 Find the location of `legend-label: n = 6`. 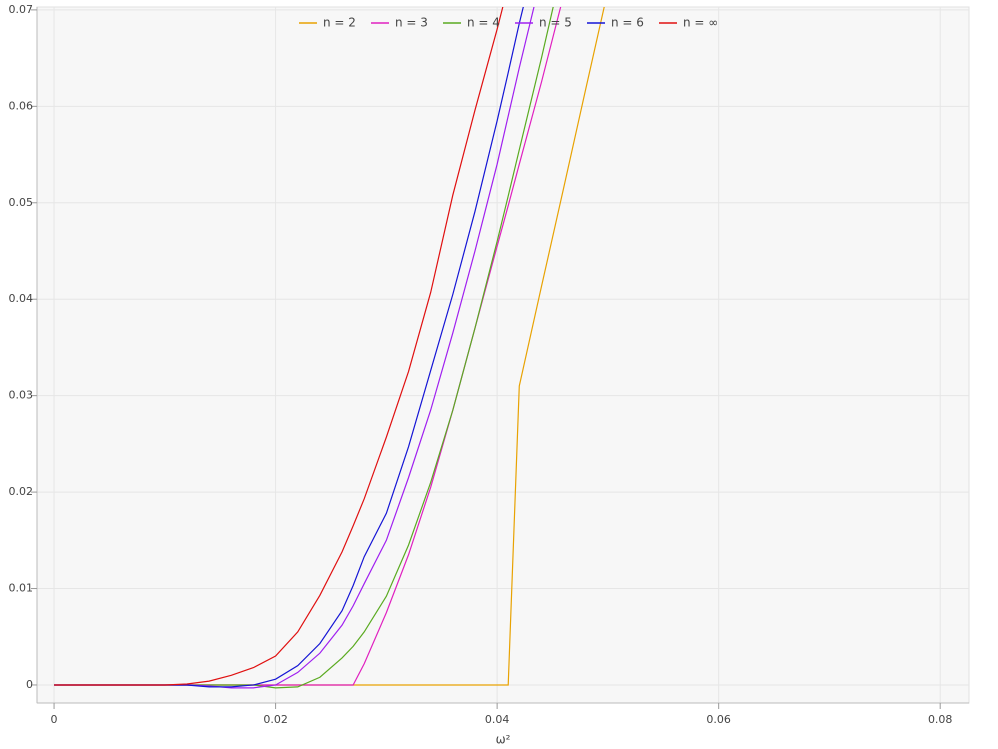

legend-label: n = 6 is located at coordinates (627, 23).